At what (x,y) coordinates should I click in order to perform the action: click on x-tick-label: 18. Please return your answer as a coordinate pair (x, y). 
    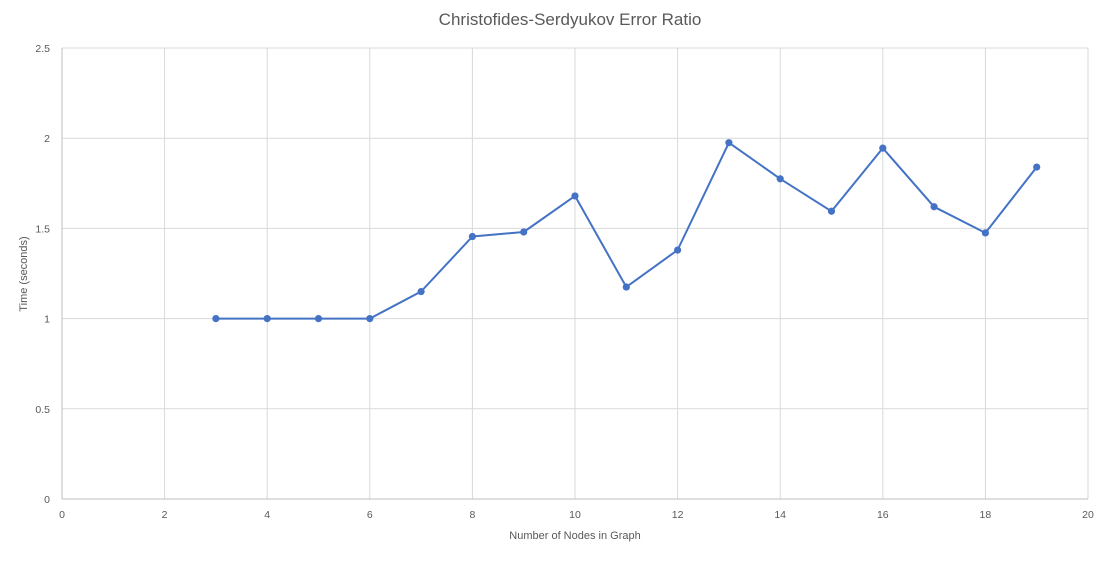
    Looking at the image, I should click on (986, 515).